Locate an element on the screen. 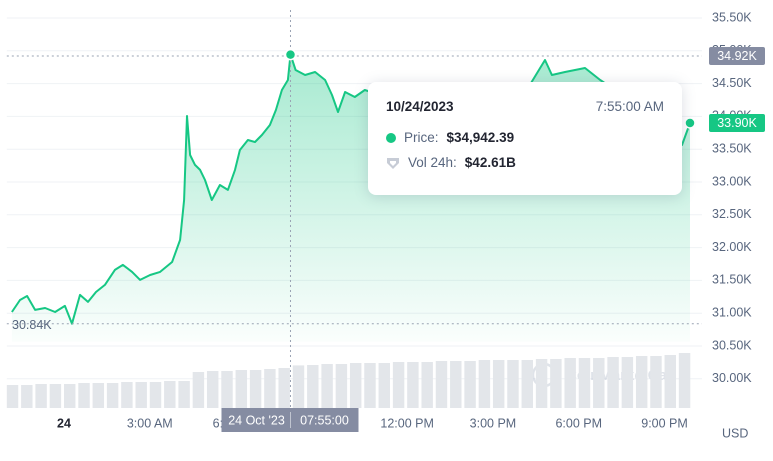  price-label: Price: is located at coordinates (421, 137).